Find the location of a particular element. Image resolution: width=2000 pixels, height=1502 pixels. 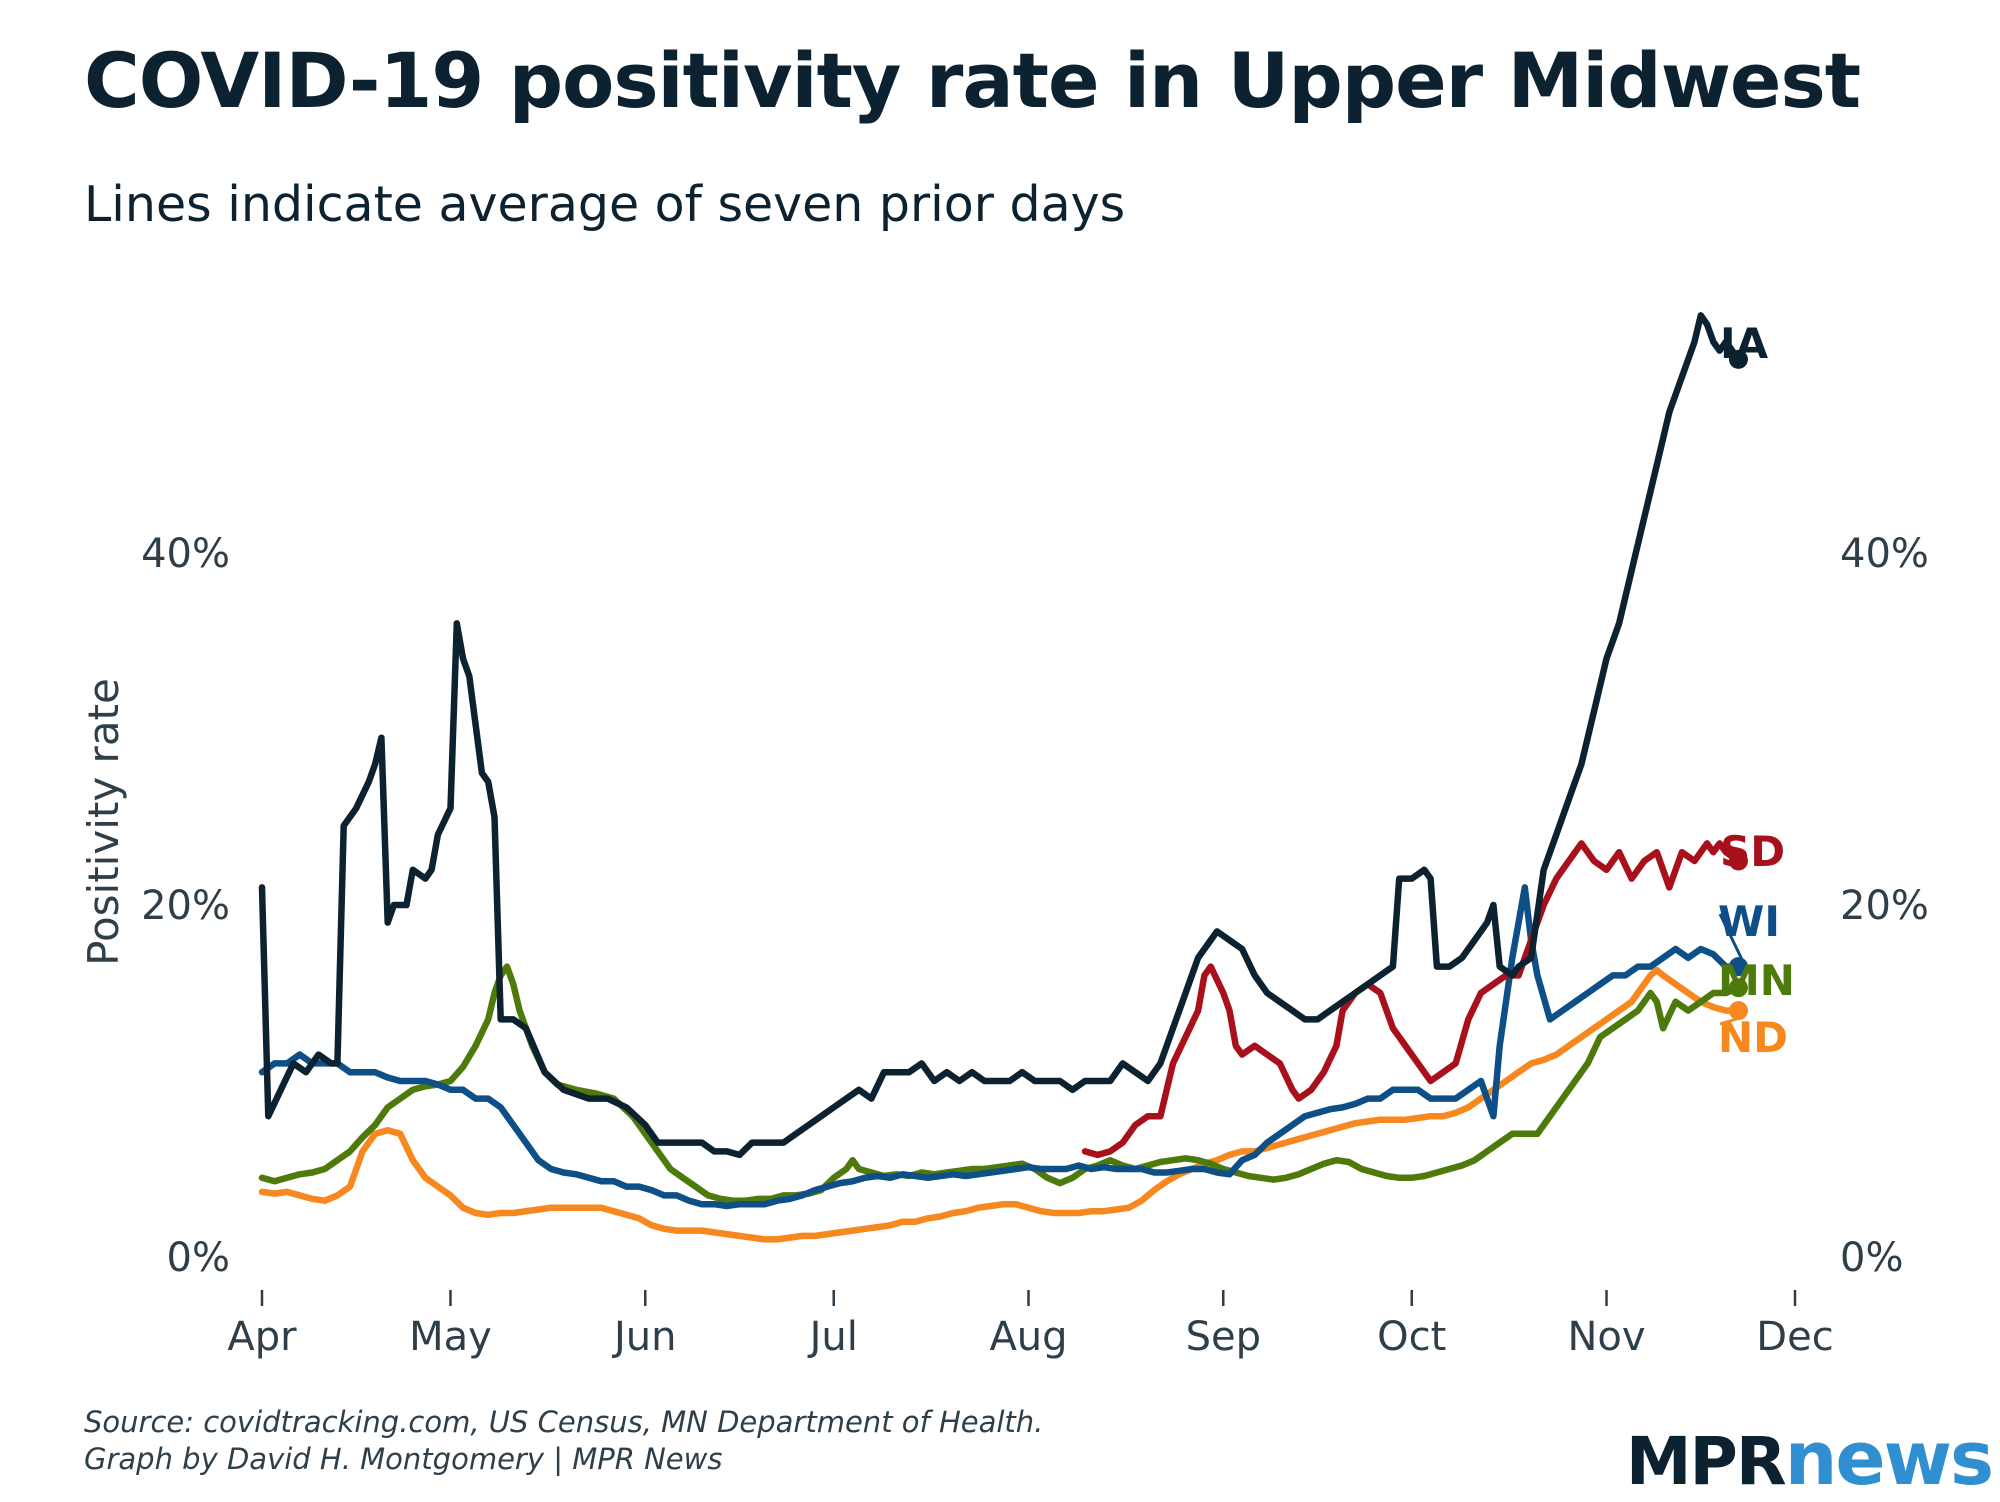

y-axis-label: Positivity rate is located at coordinates (103, 822).